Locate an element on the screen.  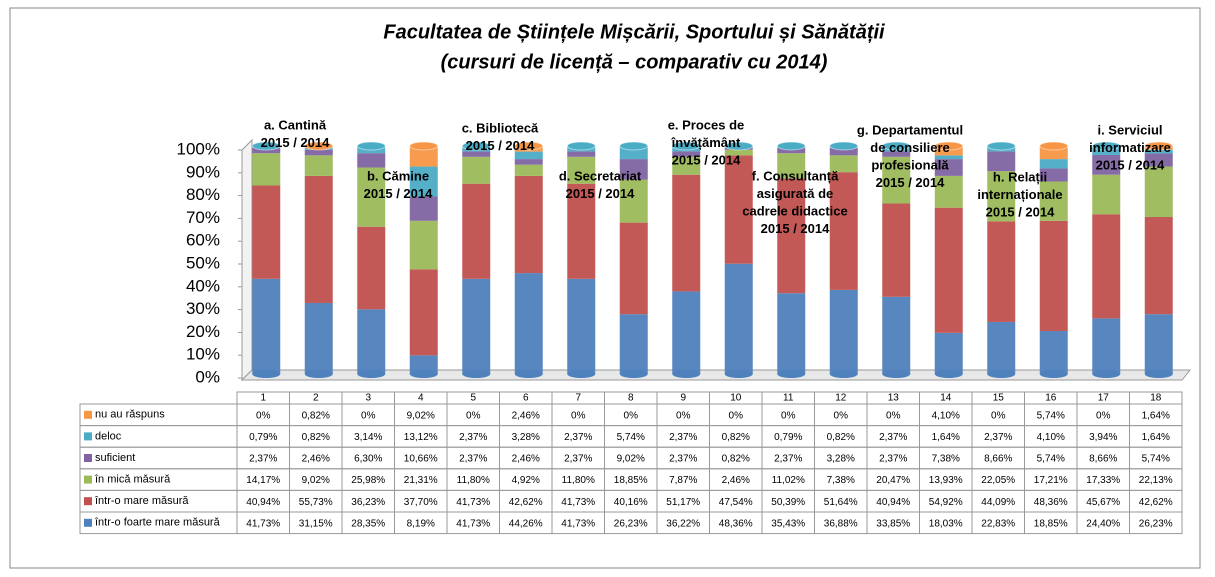
table-value: 10,66% is located at coordinates (421, 459).